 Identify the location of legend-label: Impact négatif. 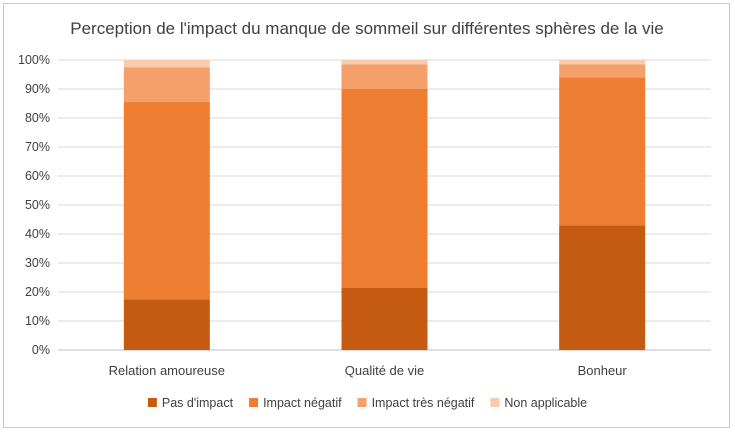
(302, 403).